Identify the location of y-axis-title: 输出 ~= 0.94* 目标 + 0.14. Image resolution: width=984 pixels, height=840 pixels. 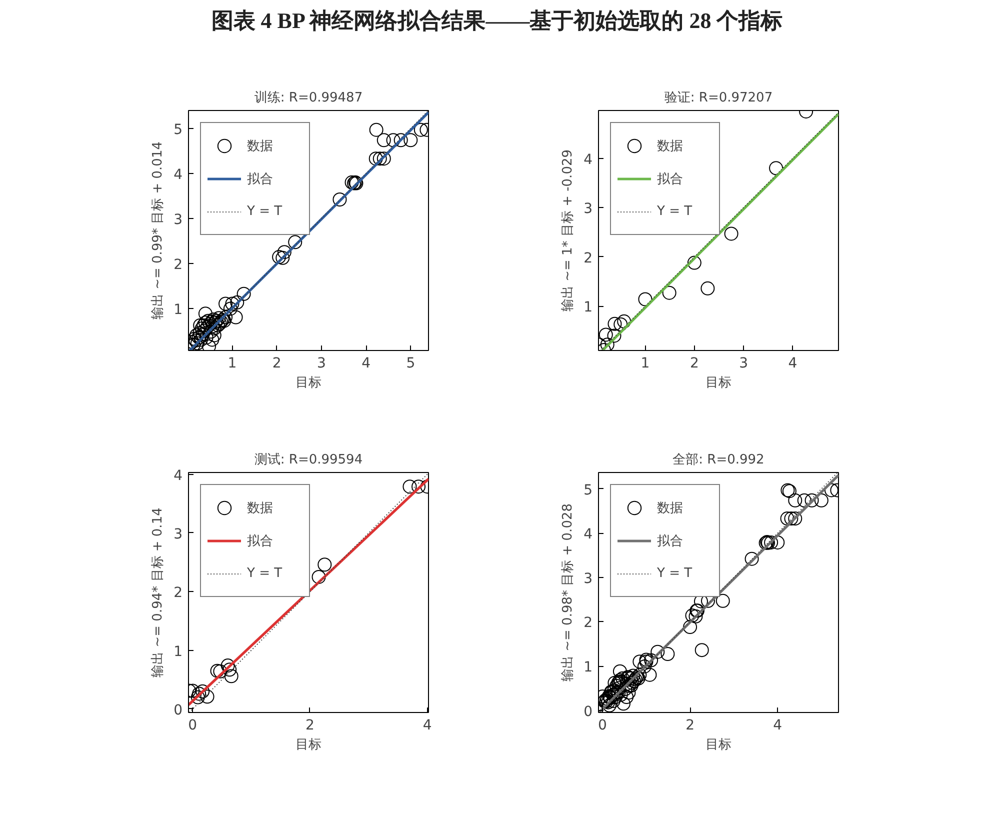
(158, 593).